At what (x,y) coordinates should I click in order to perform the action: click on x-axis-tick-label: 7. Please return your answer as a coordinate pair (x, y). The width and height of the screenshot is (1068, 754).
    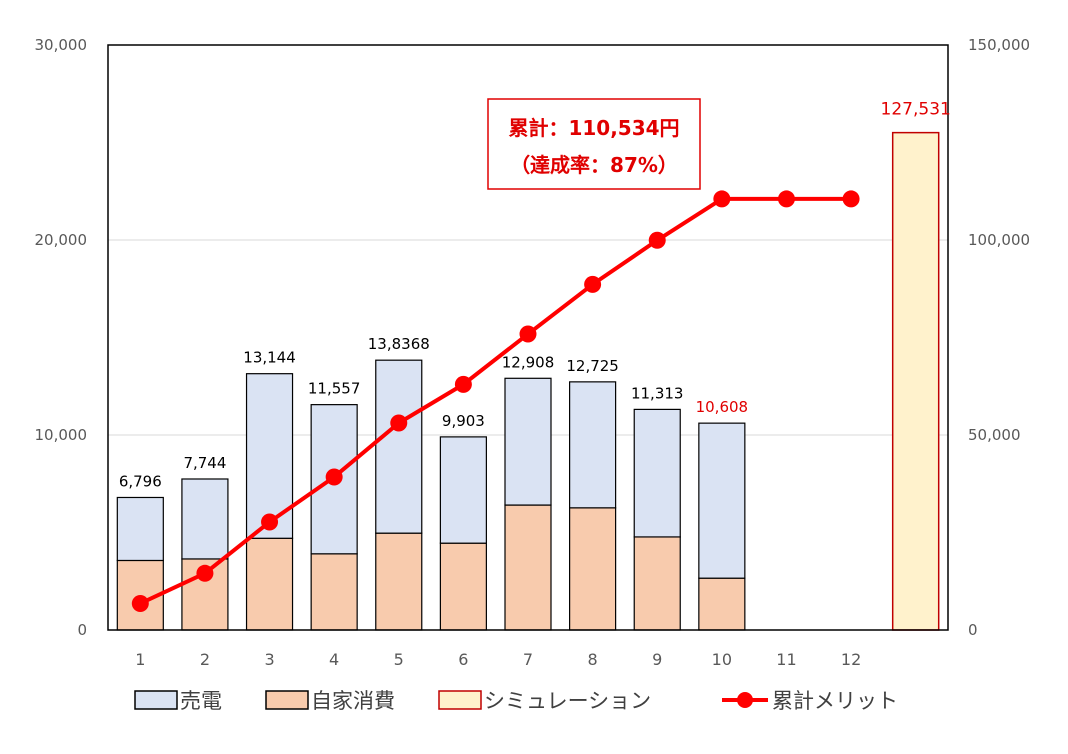
    Looking at the image, I should click on (528, 659).